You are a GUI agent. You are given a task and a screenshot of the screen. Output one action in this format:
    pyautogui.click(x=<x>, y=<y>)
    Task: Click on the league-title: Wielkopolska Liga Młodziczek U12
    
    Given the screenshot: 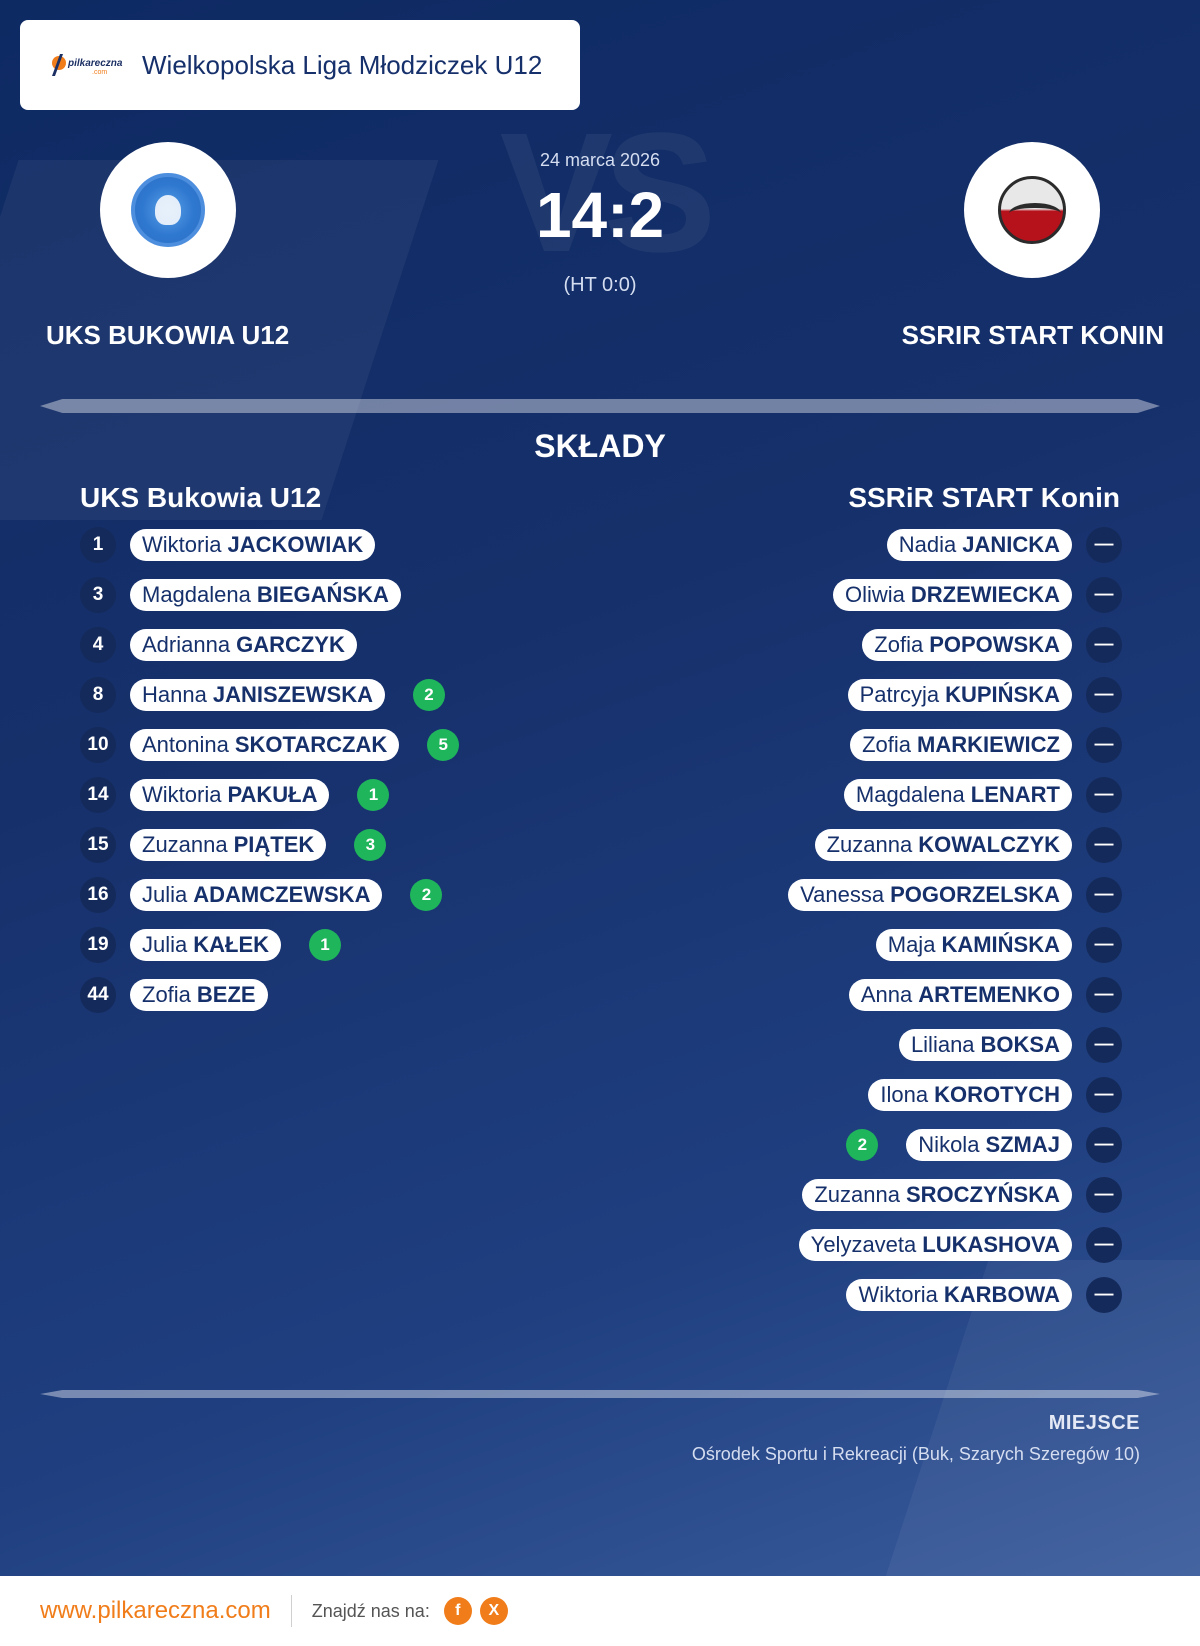 What is the action you would take?
    pyautogui.click(x=342, y=64)
    